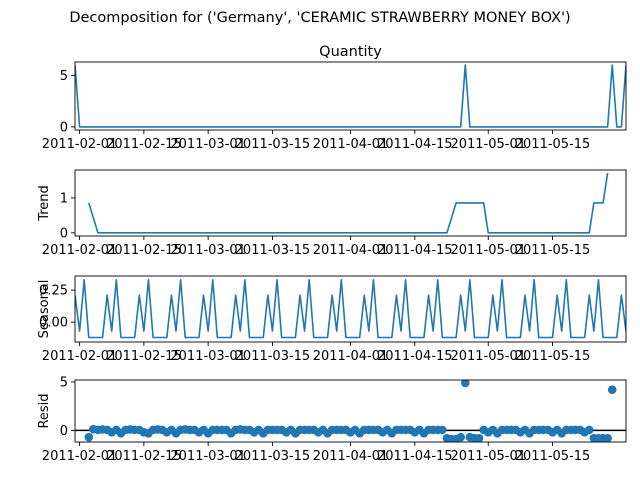  Describe the element at coordinates (53, 323) in the screenshot. I see `y-tick-label: 0.00` at that location.